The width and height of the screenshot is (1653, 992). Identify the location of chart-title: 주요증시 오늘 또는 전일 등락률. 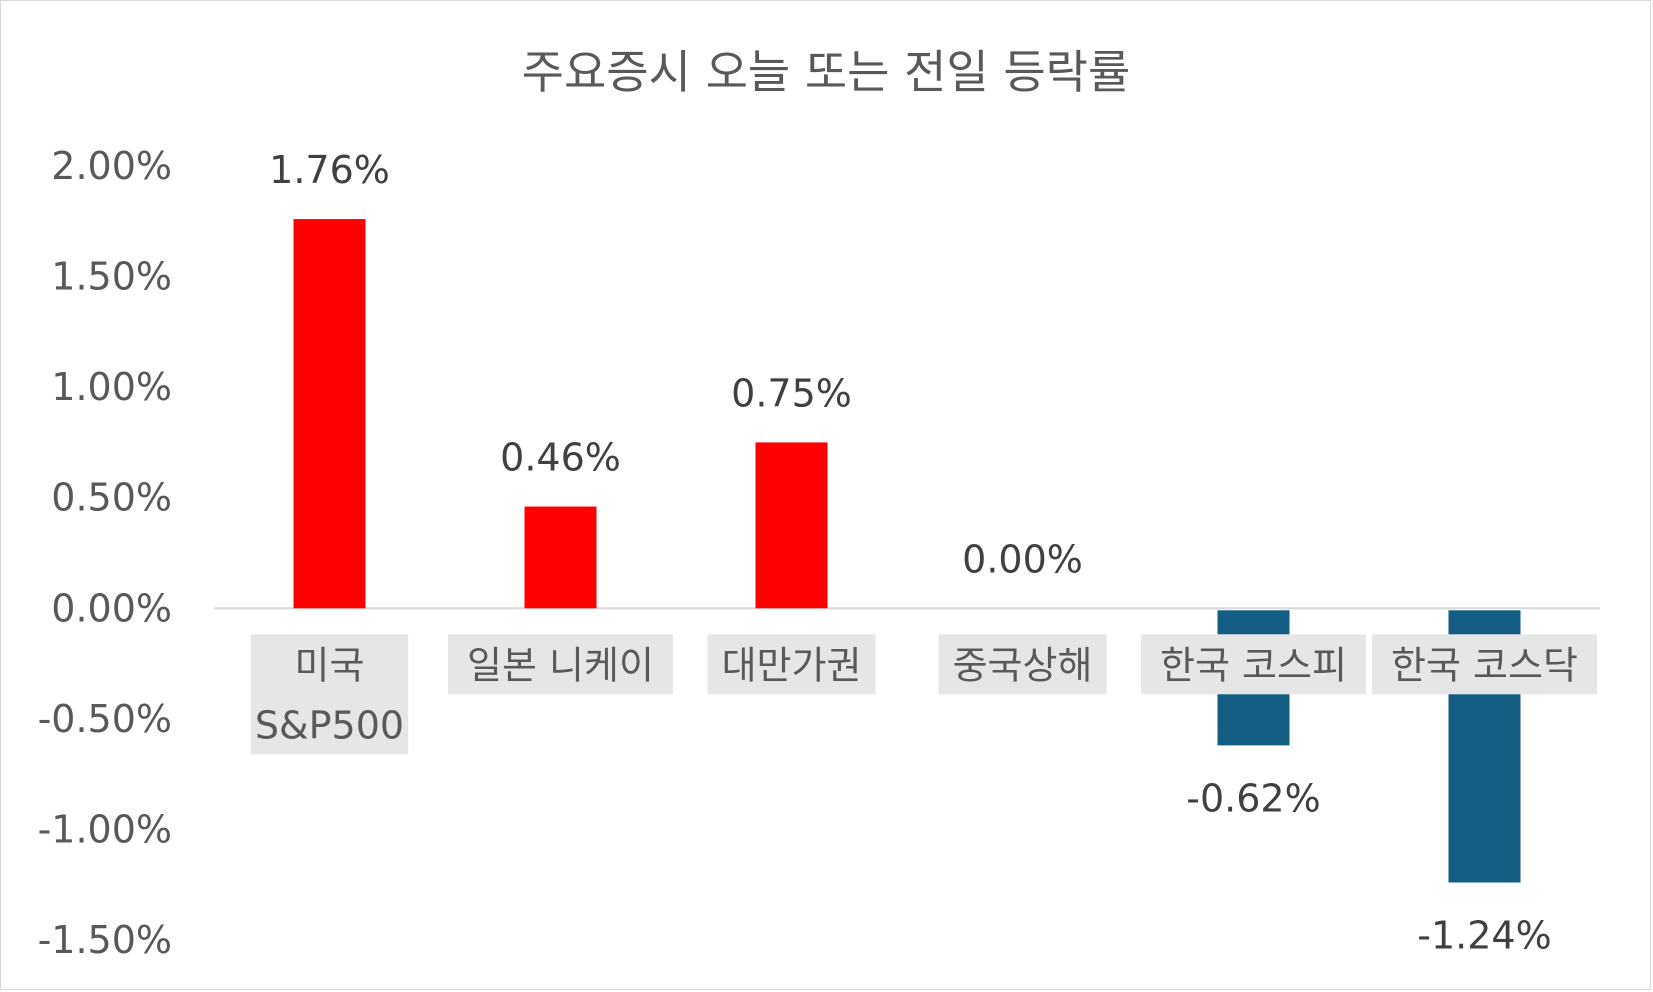
(826, 72).